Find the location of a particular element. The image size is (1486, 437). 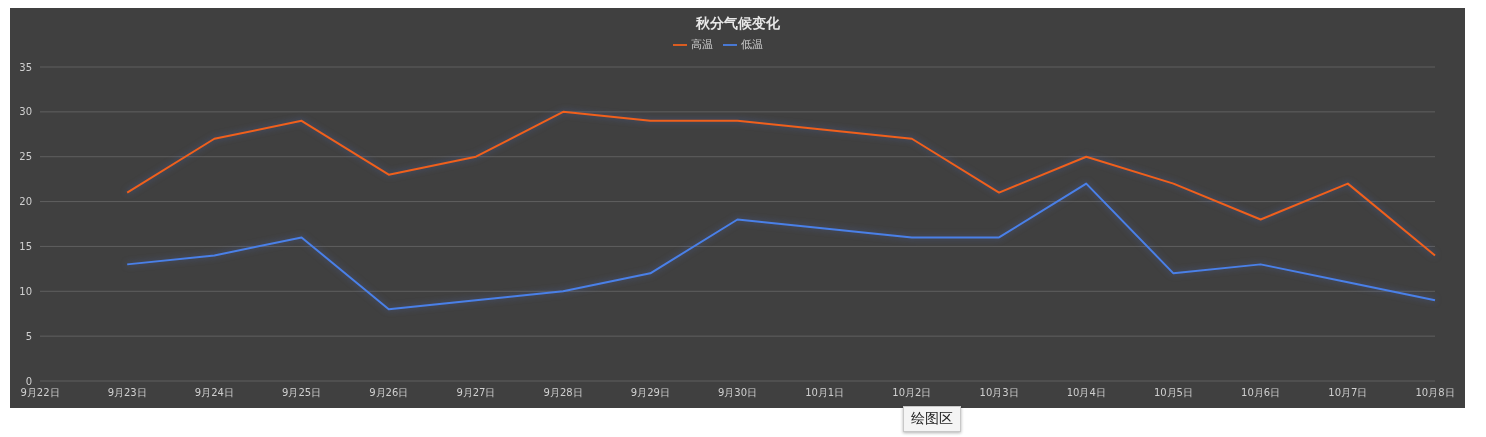

y-tick-label: 35 is located at coordinates (25, 67).